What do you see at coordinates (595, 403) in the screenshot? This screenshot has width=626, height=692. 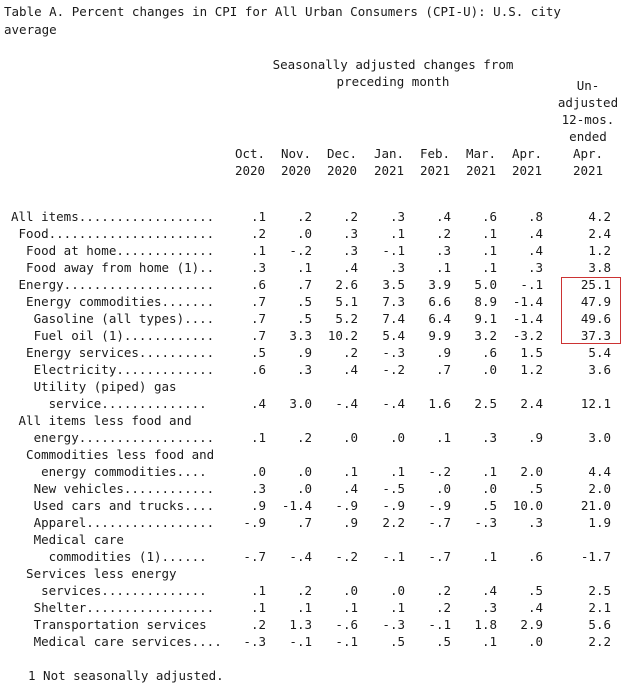 I see `table-cell: 12.1` at bounding box center [595, 403].